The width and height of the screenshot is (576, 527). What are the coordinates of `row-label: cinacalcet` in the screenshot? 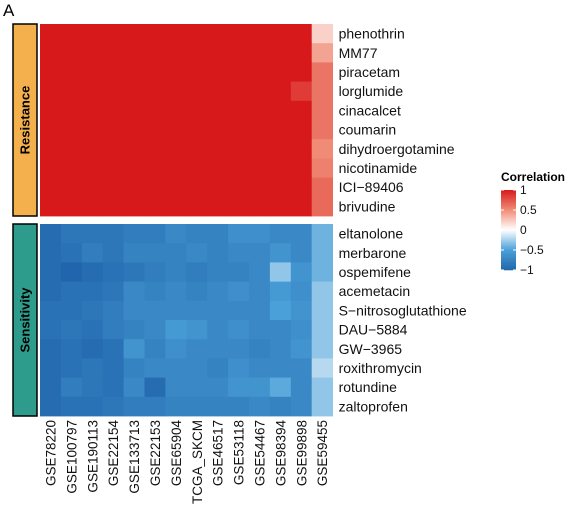 It's located at (370, 110).